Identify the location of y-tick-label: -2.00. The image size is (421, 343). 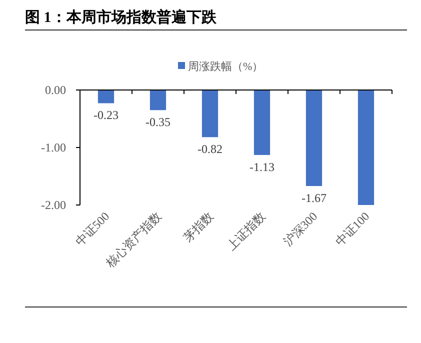
(53, 205).